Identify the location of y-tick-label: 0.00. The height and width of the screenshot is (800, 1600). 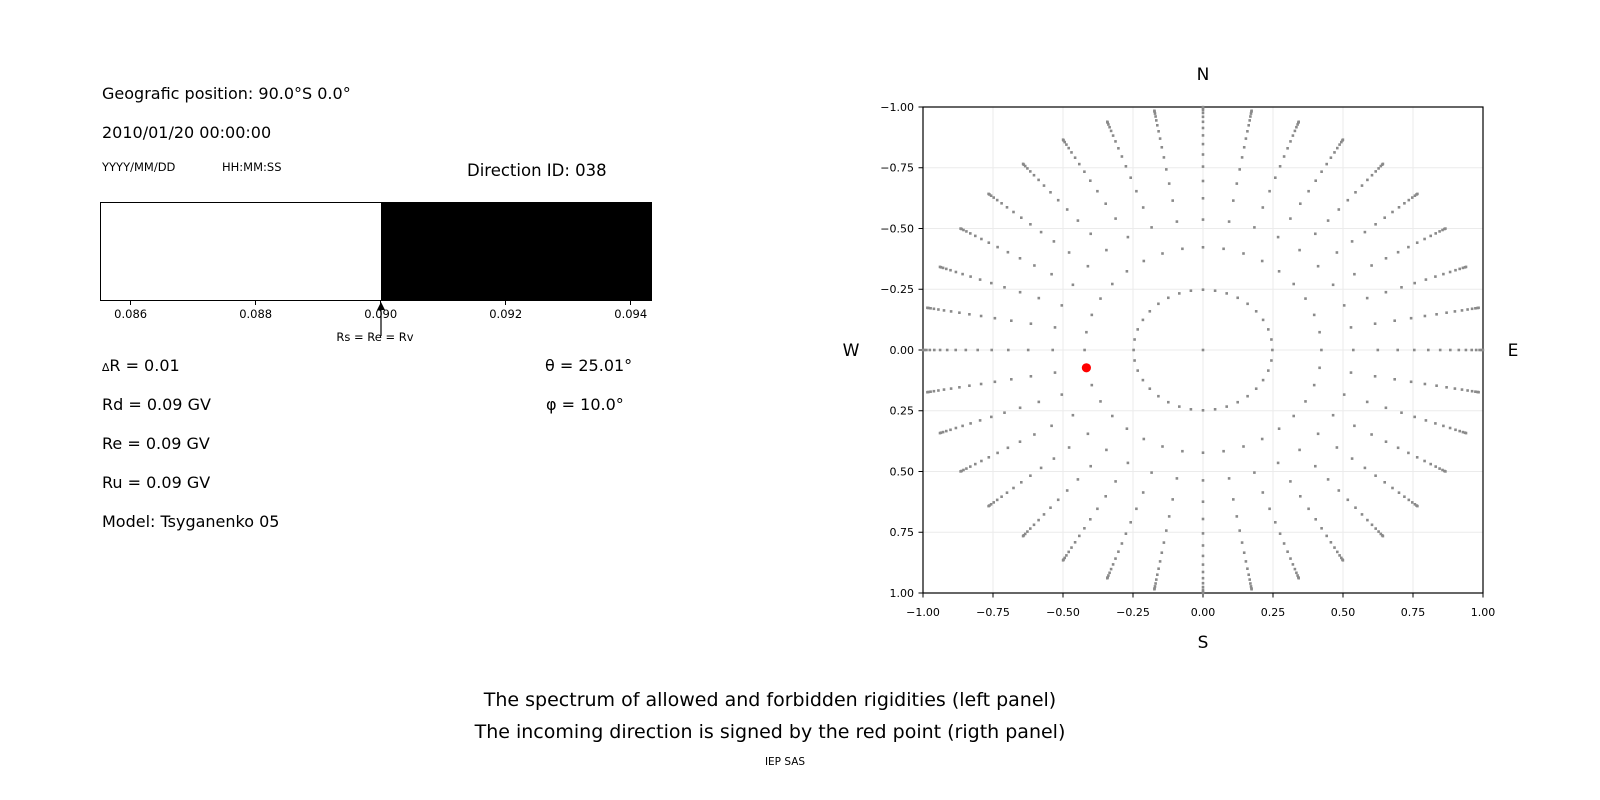
(902, 350).